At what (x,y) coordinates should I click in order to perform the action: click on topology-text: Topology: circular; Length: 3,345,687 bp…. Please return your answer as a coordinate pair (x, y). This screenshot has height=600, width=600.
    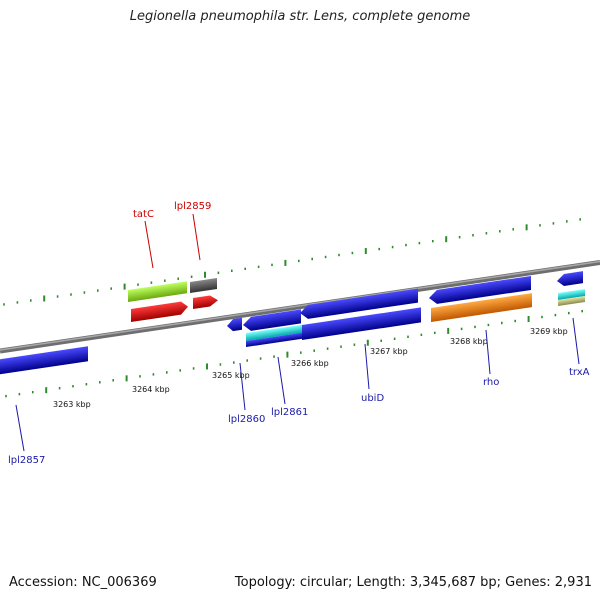
    Looking at the image, I should click on (413, 582).